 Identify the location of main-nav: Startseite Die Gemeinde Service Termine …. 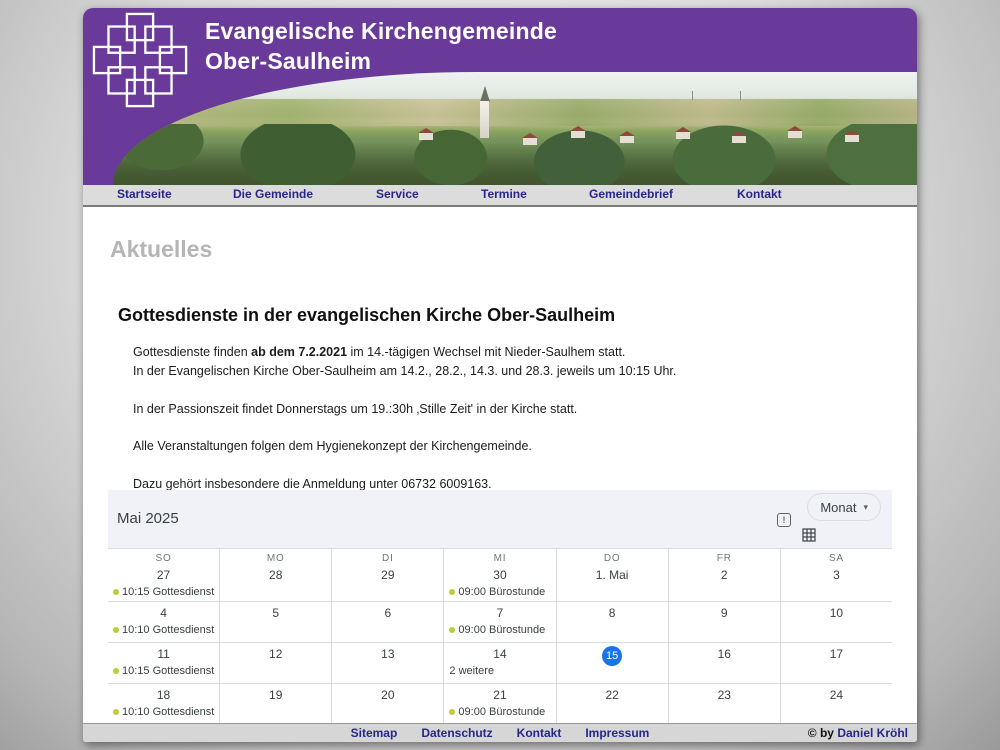
(500, 196).